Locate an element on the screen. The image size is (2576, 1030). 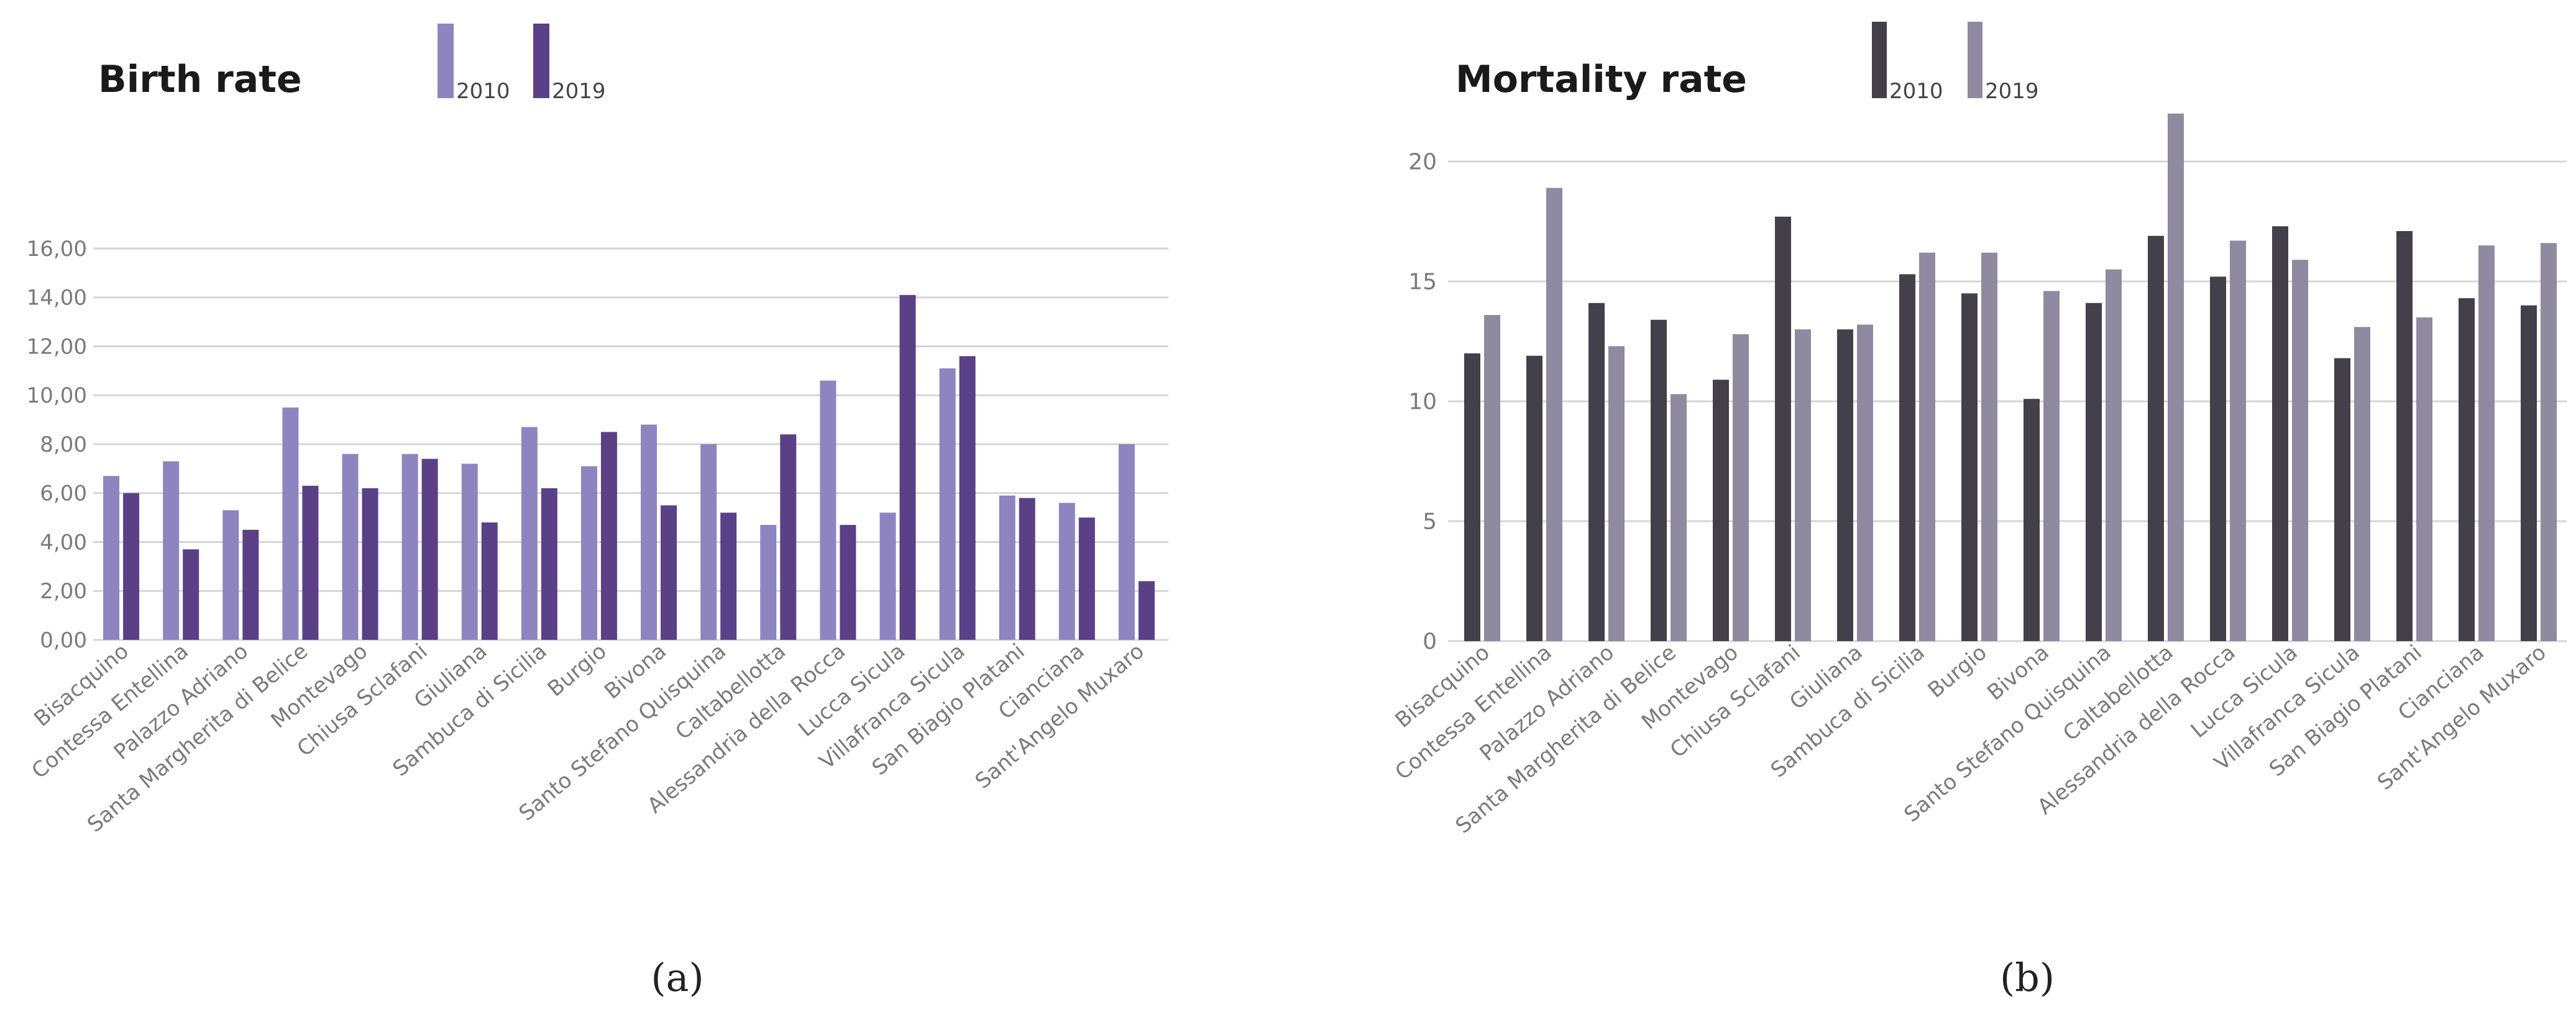
mortality-rate-ytick-label: 5 is located at coordinates (1430, 522).